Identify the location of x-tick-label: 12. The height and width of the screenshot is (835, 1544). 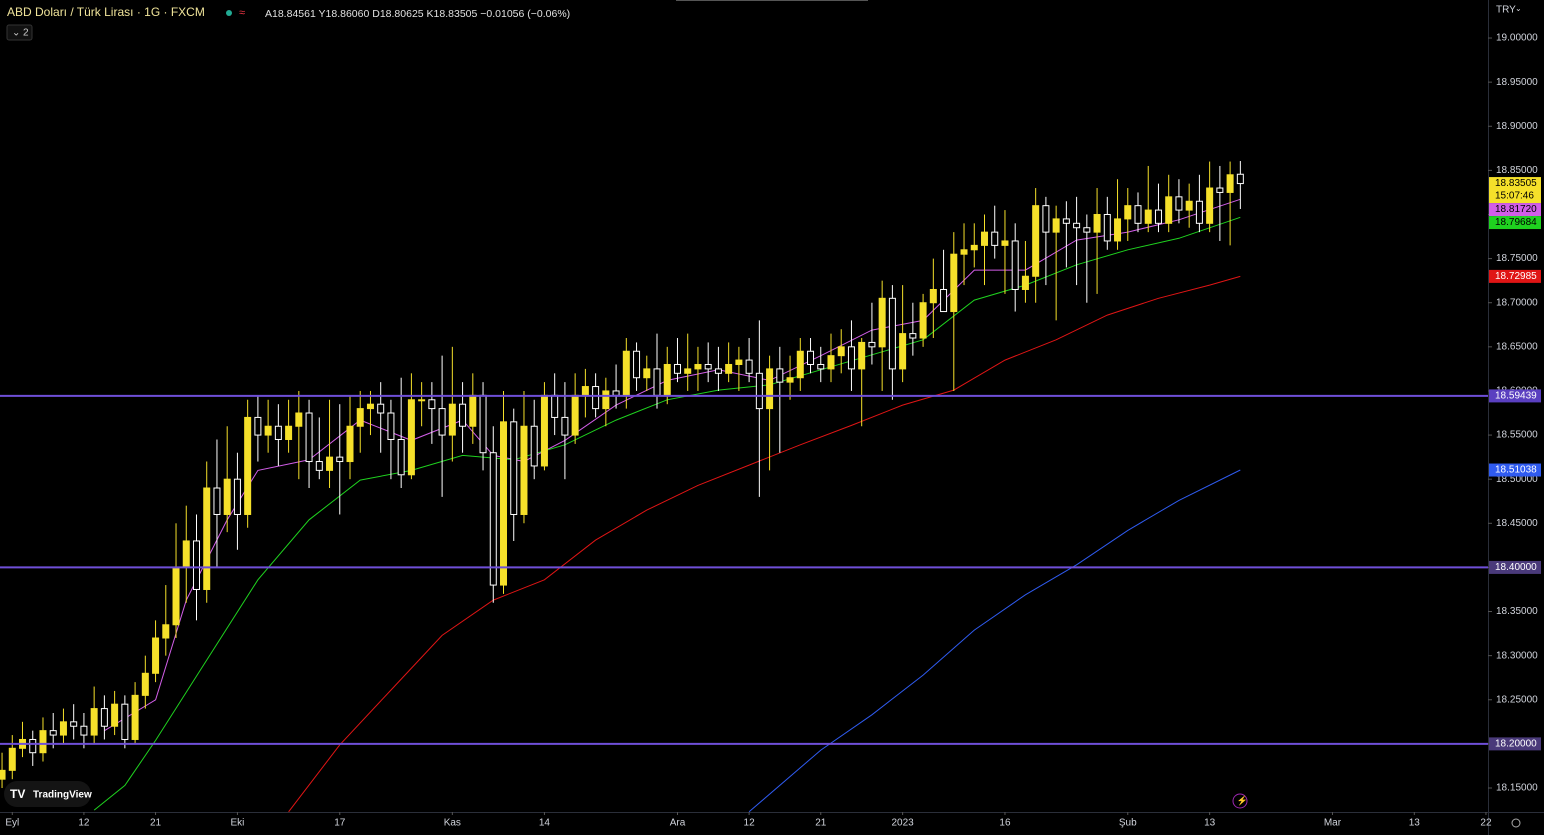
(750, 823).